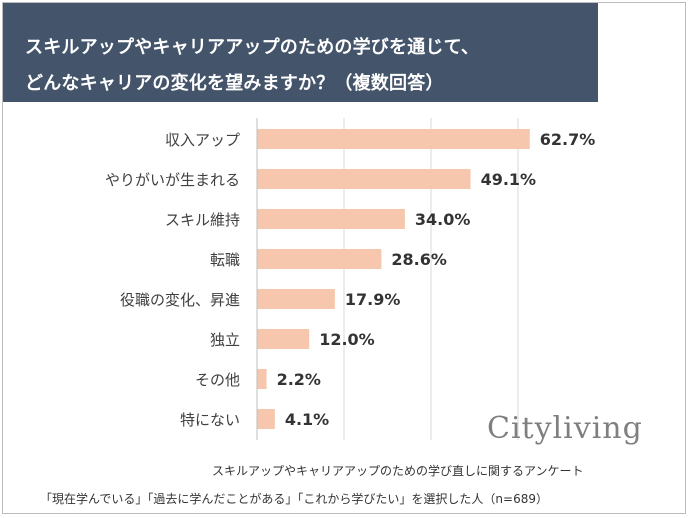 Image resolution: width=690 pixels, height=518 pixels. What do you see at coordinates (234, 83) in the screenshot?
I see `title-line-2: どんなキャリアの変化を望みますか？（複数回答）` at bounding box center [234, 83].